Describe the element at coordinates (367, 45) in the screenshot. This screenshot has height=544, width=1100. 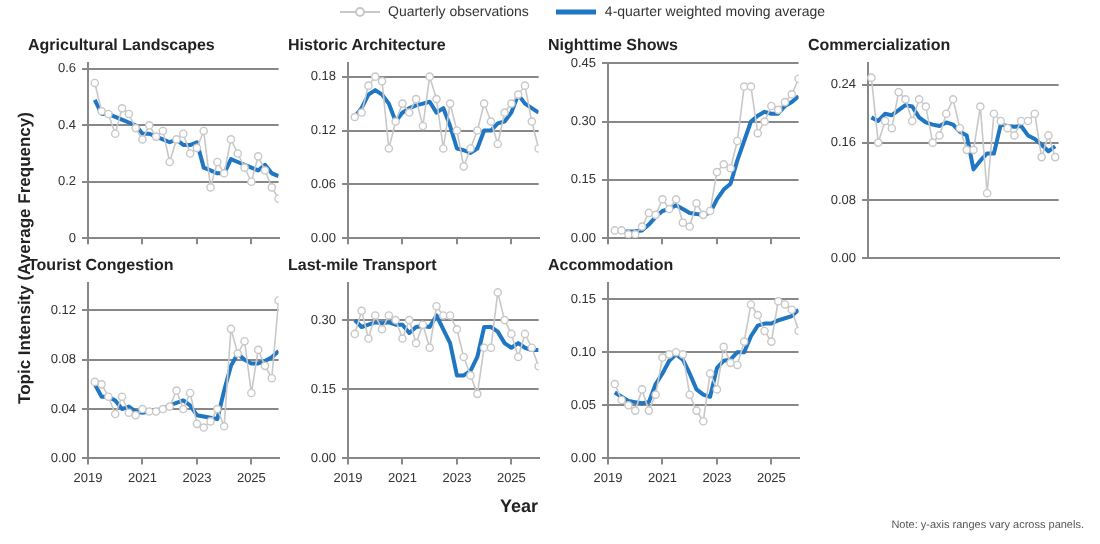
I see `chart-title: Historic Architecture` at that location.